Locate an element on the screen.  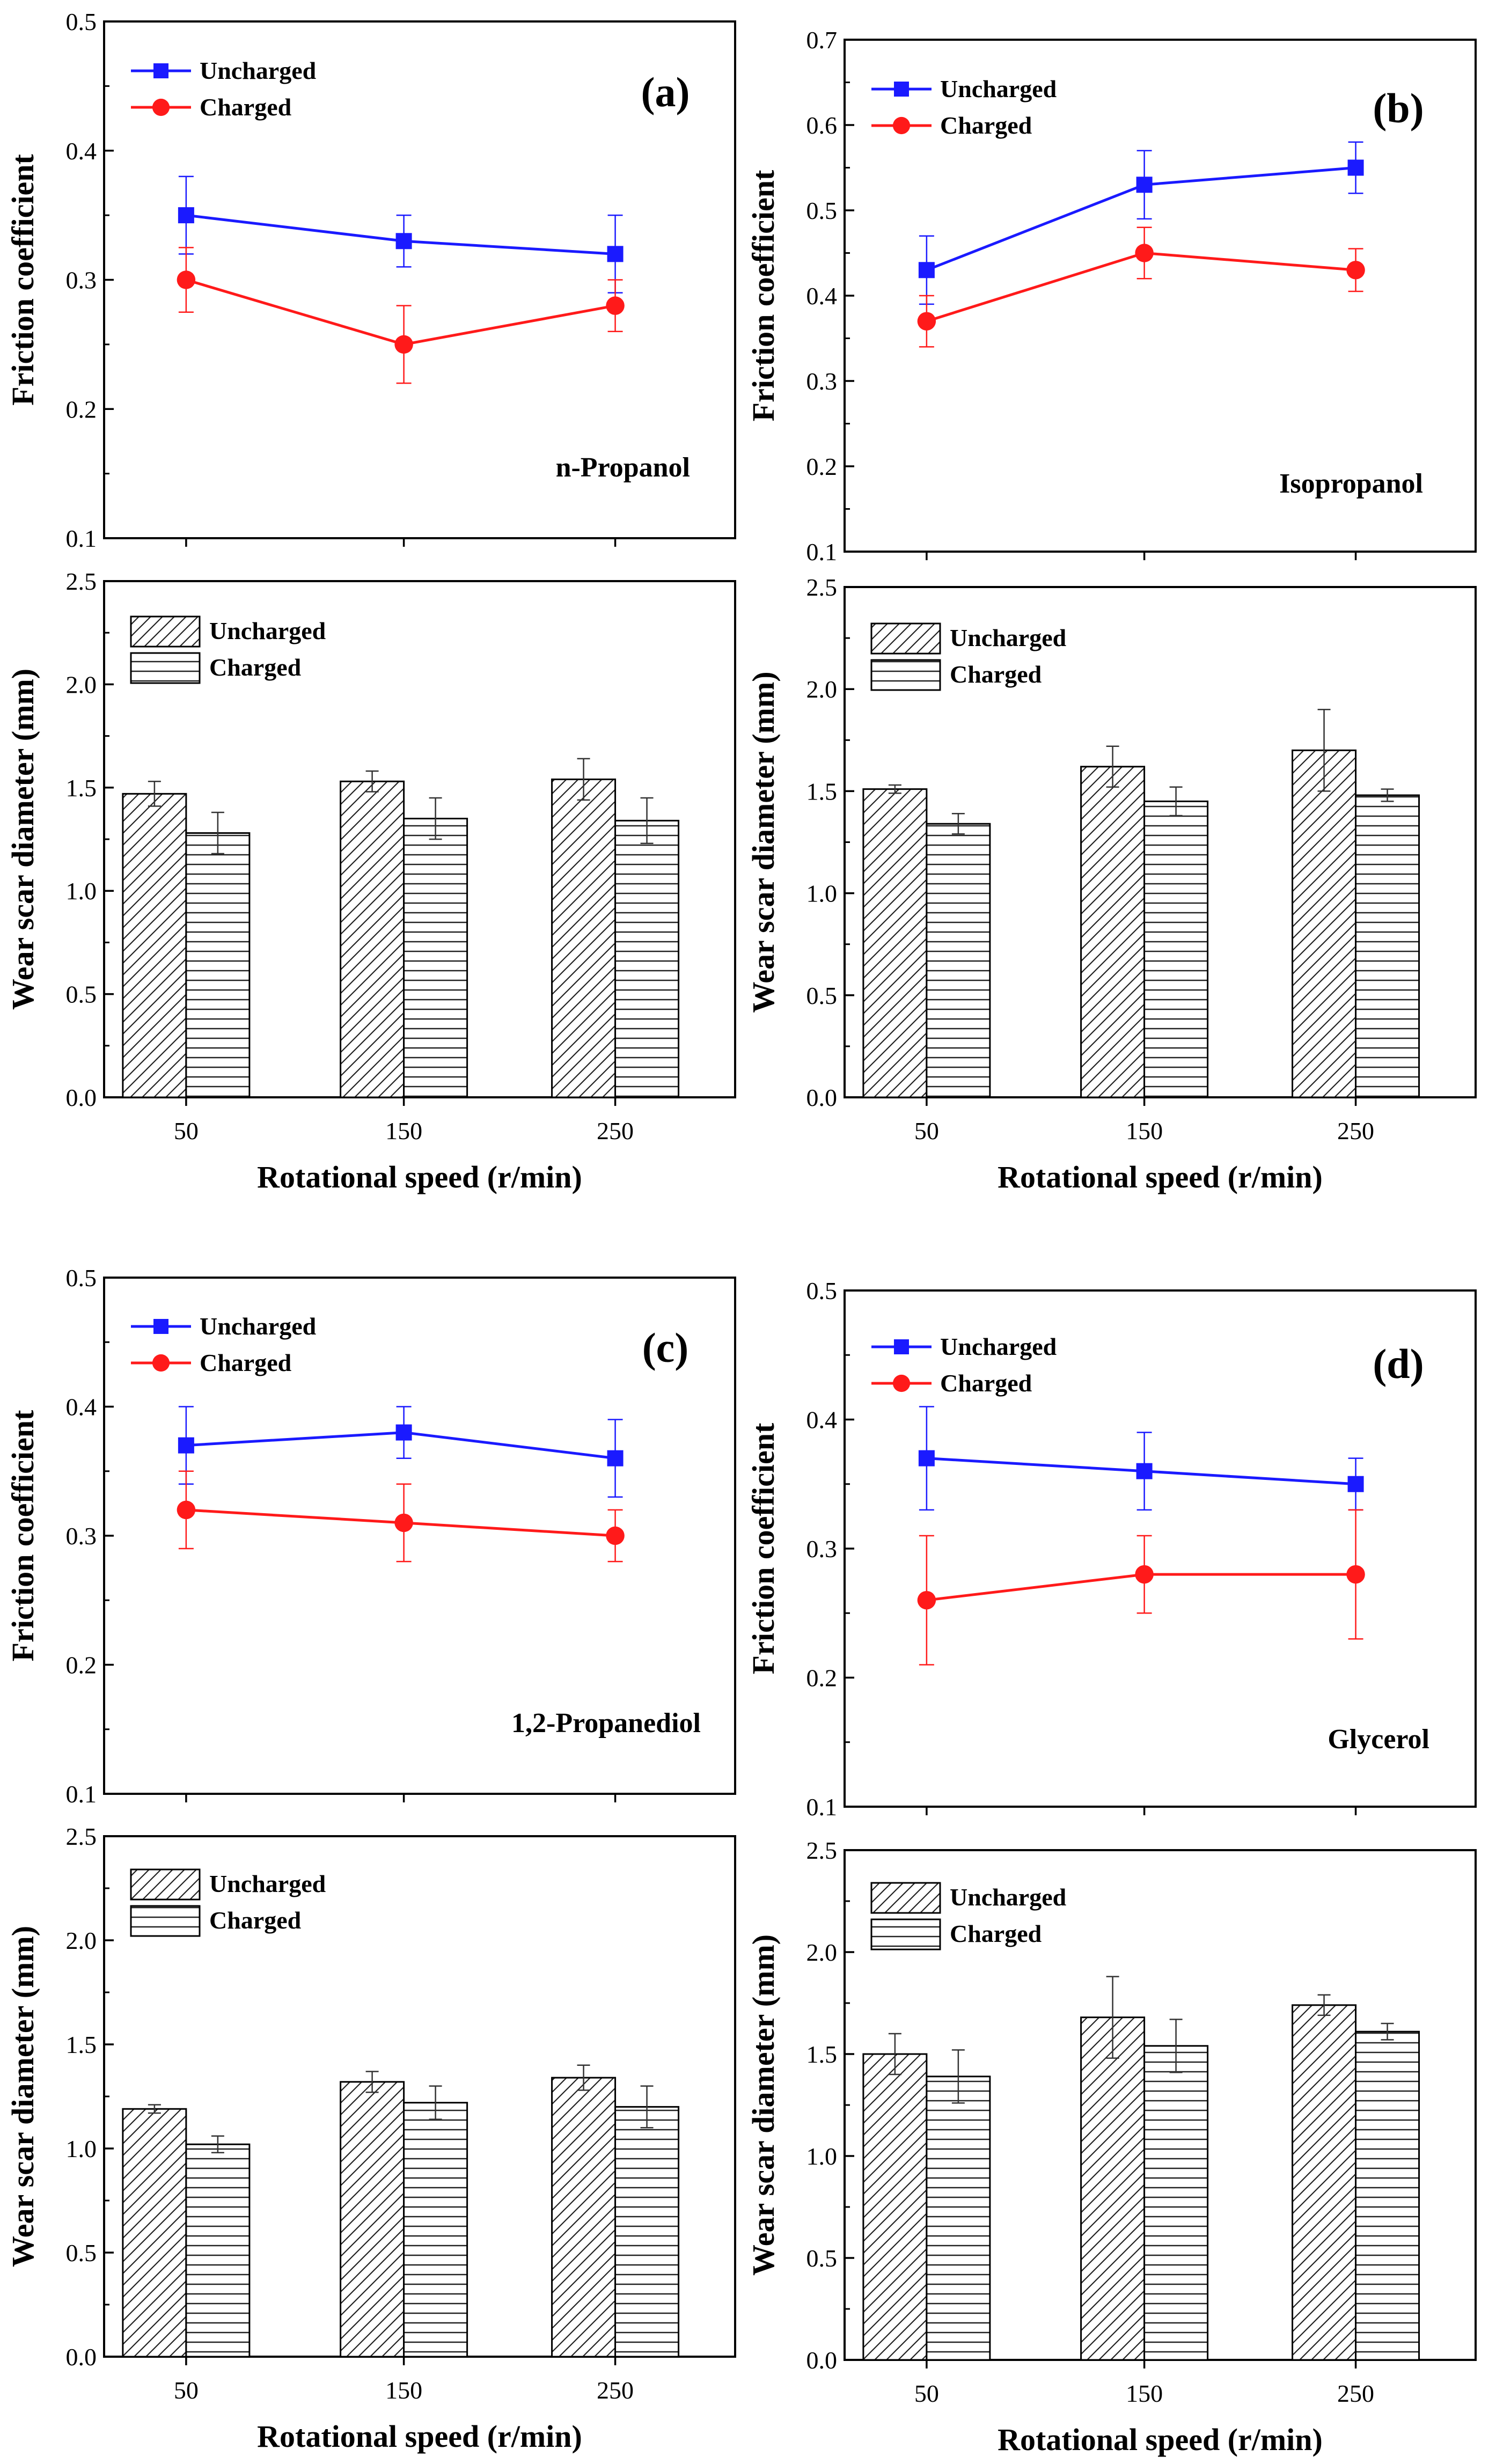
panel-tag: (b) is located at coordinates (1398, 108).